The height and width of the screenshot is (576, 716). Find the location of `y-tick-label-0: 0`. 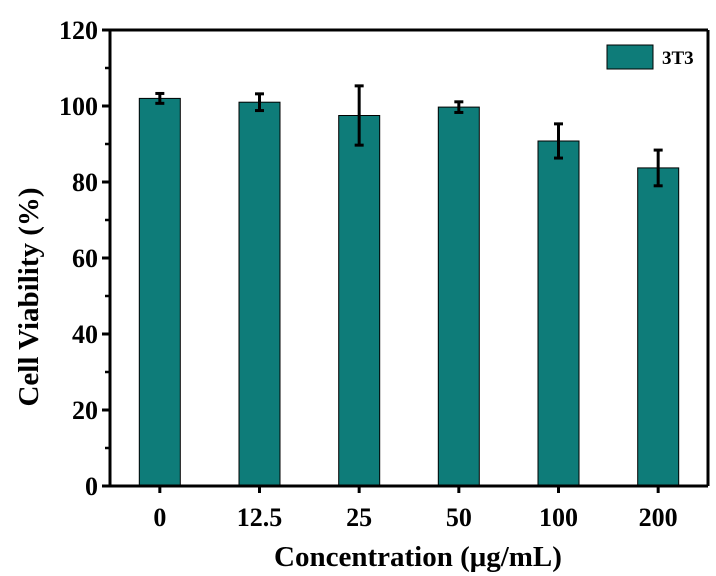

y-tick-label-0: 0 is located at coordinates (91, 486).